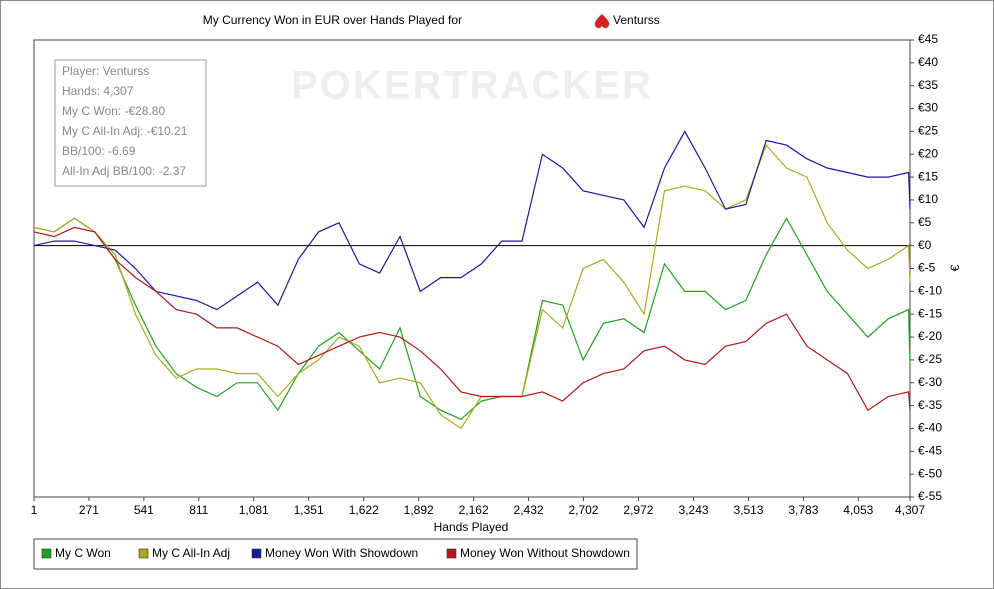 The height and width of the screenshot is (589, 994). What do you see at coordinates (191, 553) in the screenshot?
I see `legend-label: My C All-In Adj` at bounding box center [191, 553].